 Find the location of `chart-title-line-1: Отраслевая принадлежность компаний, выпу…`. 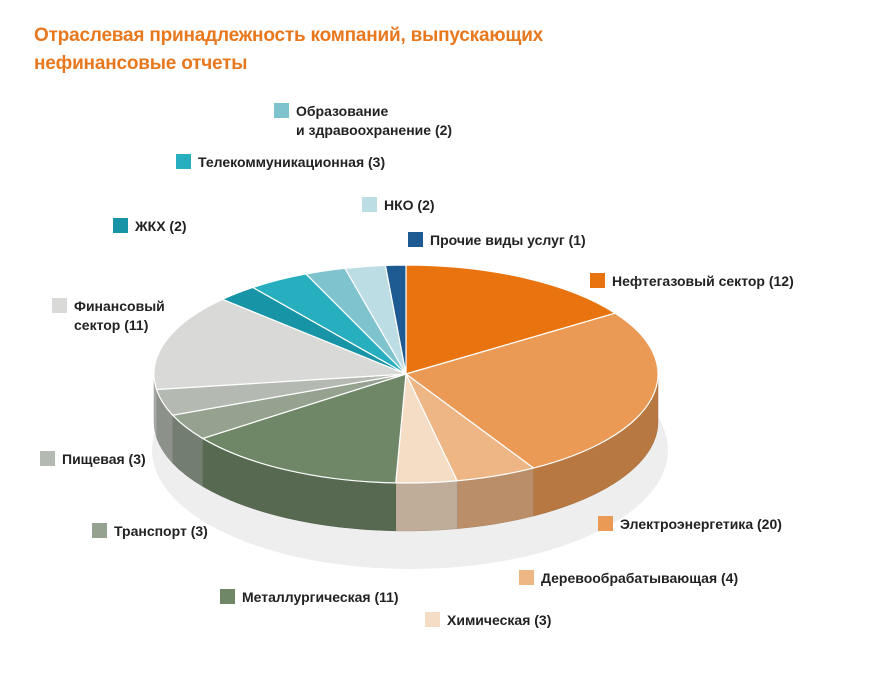

chart-title-line-1: Отраслевая принадлежность компаний, выпу… is located at coordinates (289, 35).